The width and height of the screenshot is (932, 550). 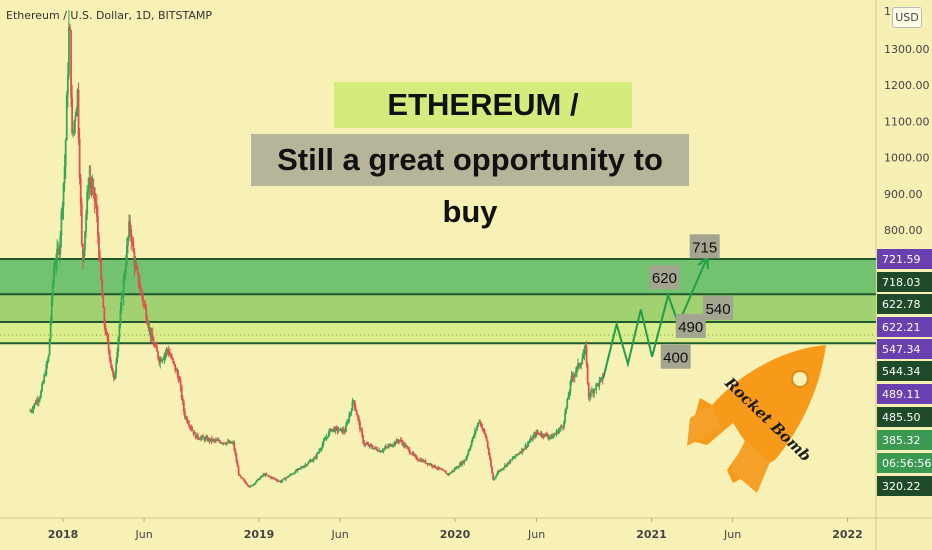 I want to click on x-tick-label: 2020, so click(x=455, y=534).